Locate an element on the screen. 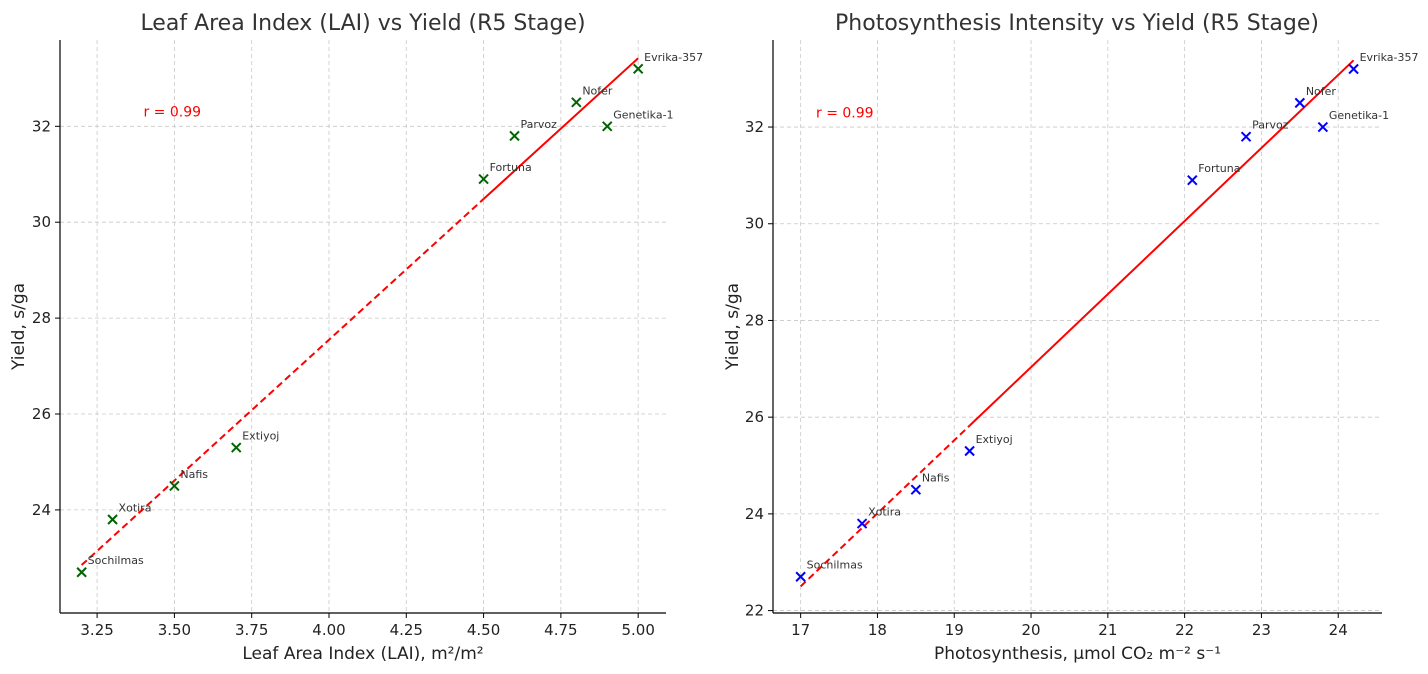  x-tick-label: 17 is located at coordinates (800, 630).